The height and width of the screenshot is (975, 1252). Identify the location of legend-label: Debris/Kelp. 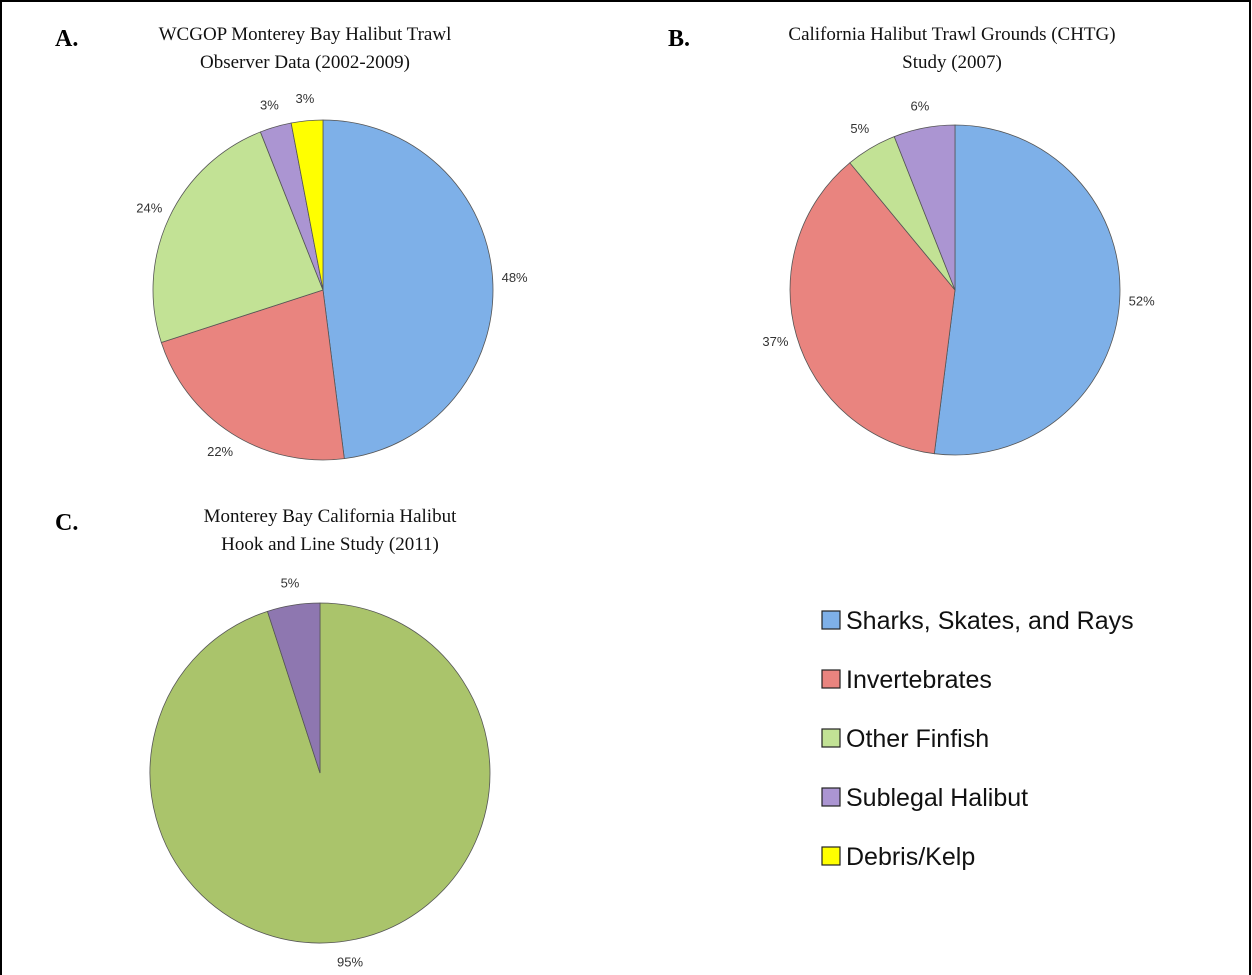
(910, 857).